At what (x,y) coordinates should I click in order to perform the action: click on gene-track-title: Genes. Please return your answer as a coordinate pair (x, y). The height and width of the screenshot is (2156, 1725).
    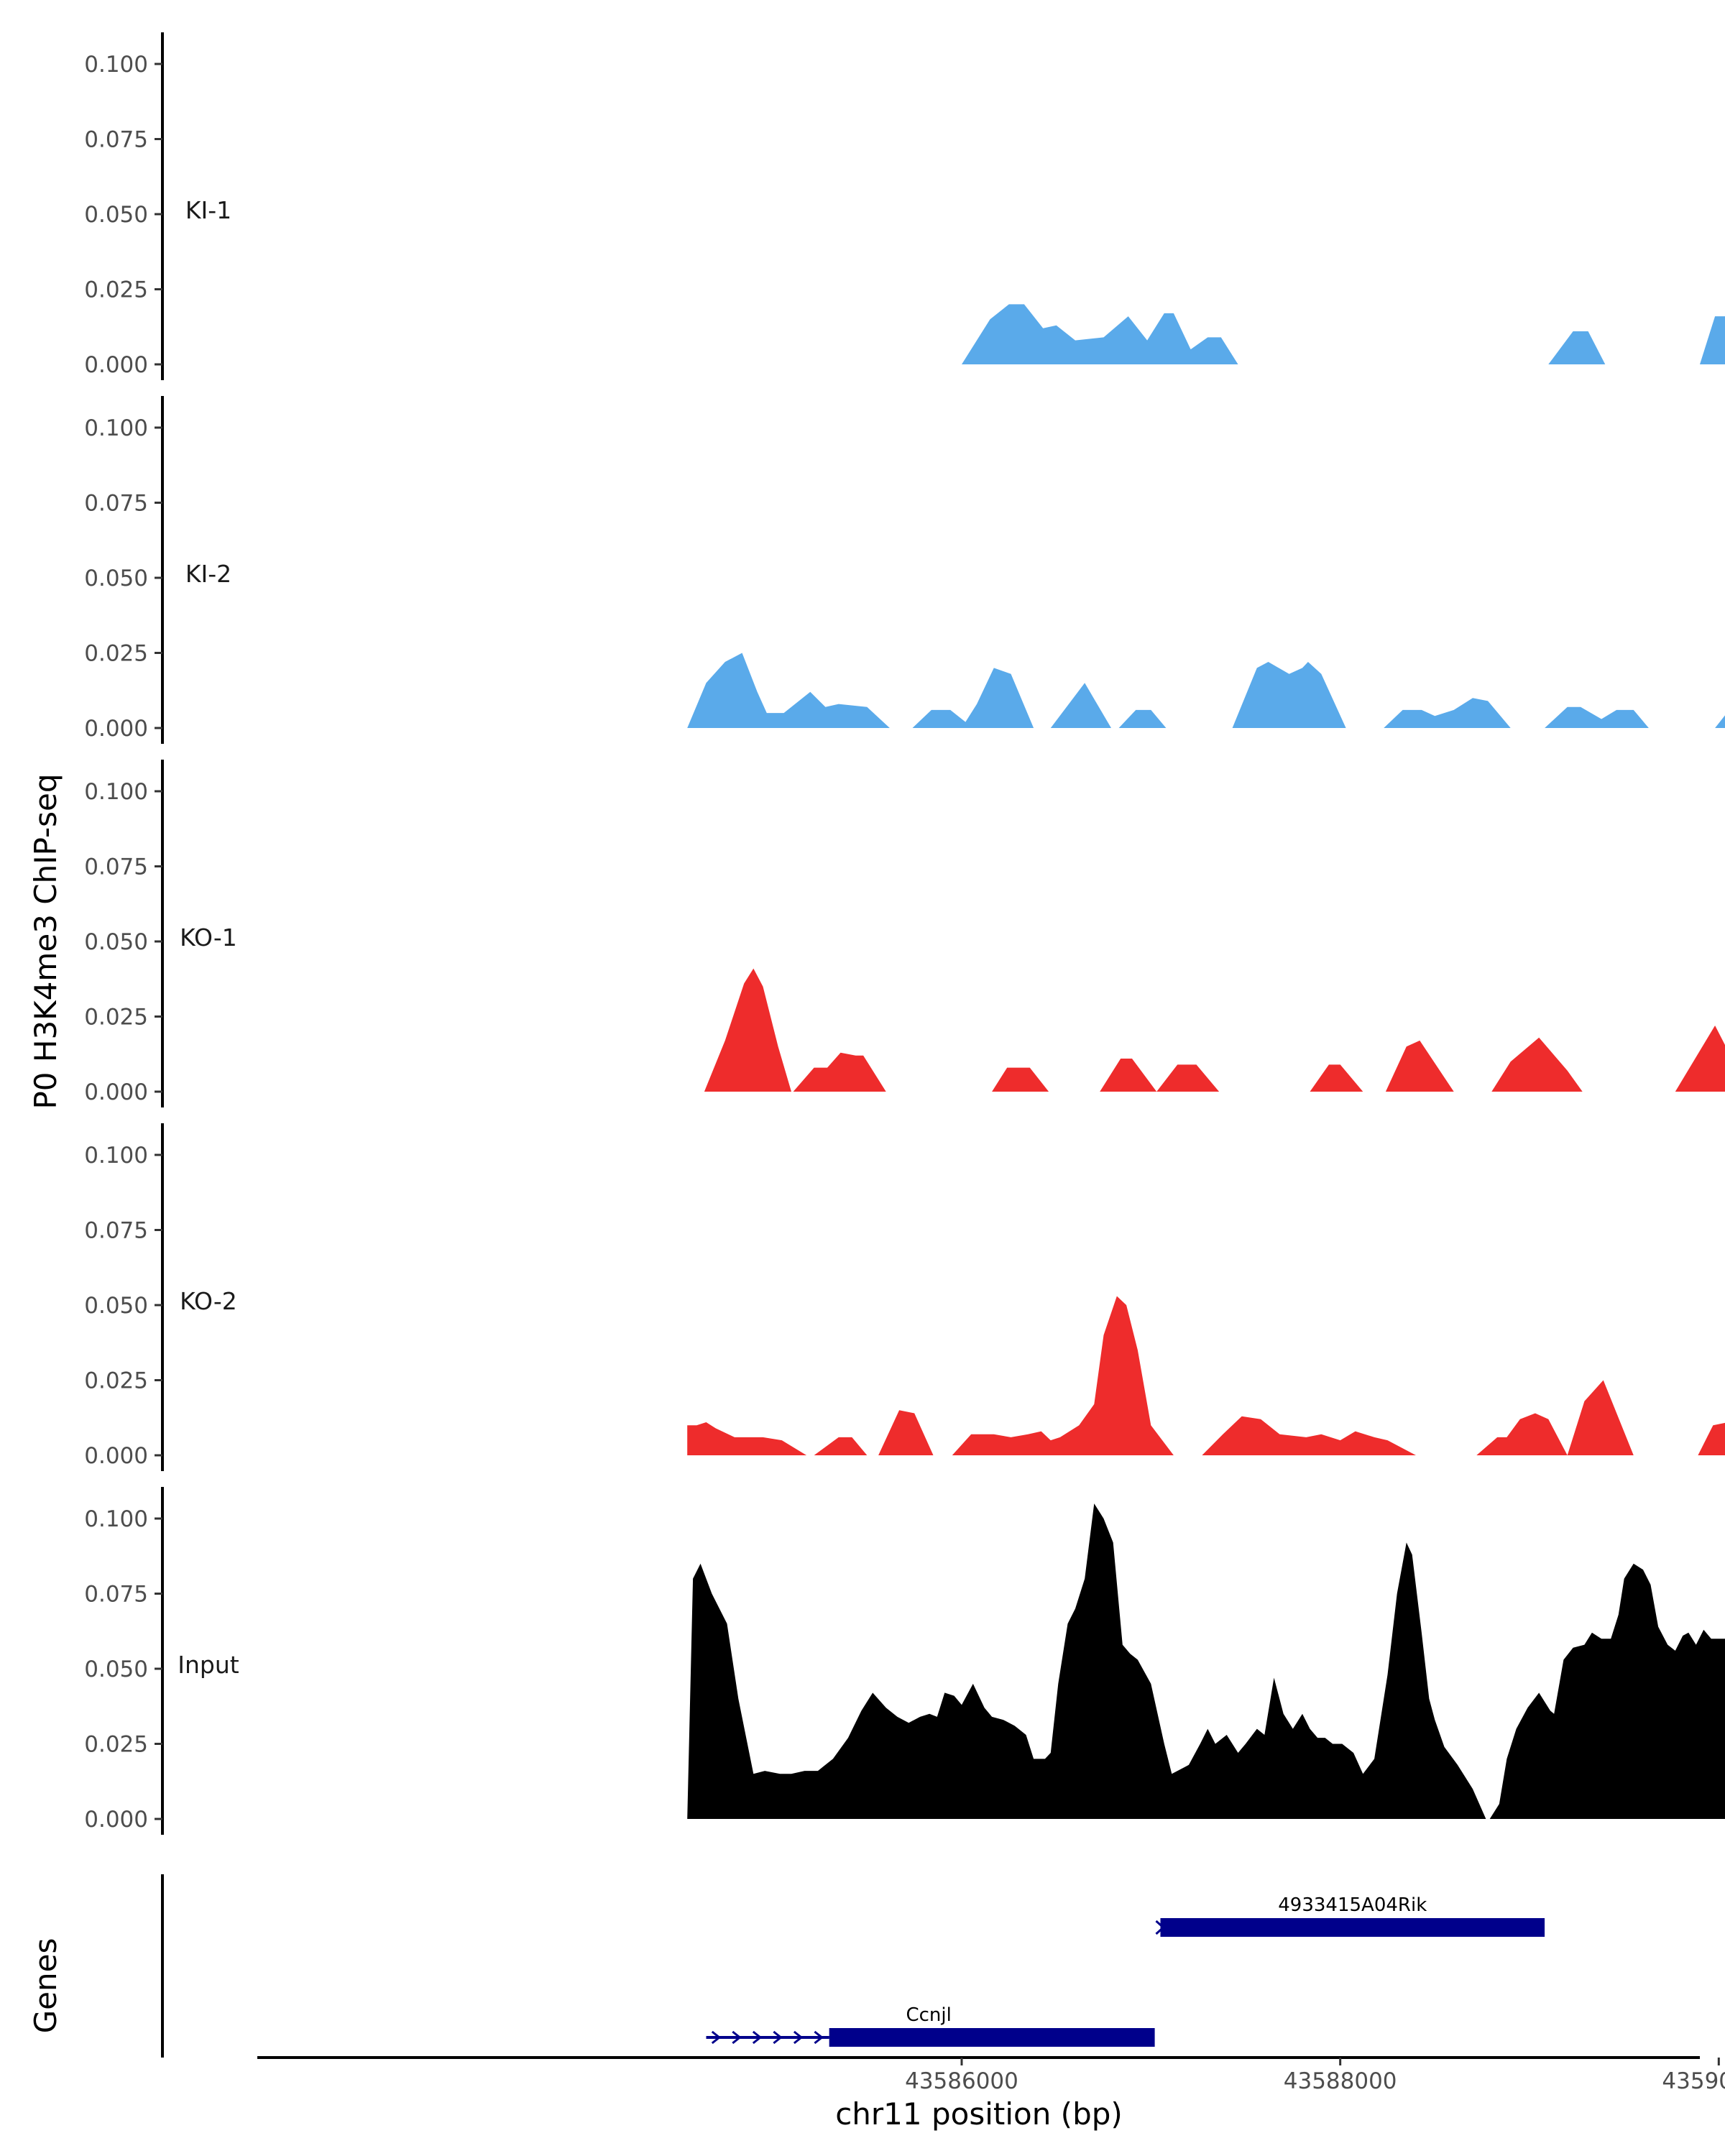
    Looking at the image, I should click on (45, 1986).